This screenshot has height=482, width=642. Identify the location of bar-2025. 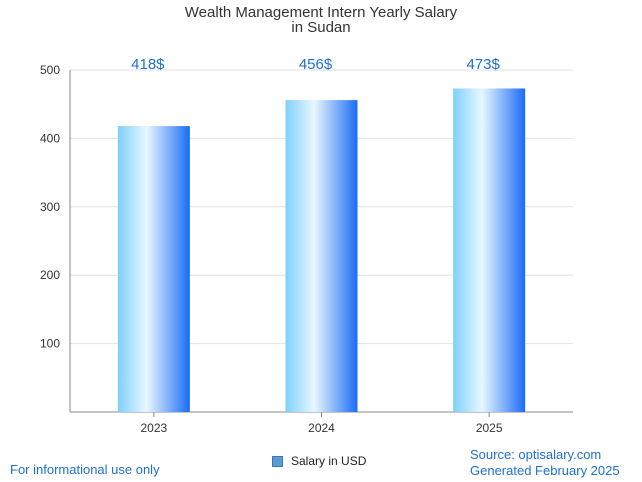
(489, 250).